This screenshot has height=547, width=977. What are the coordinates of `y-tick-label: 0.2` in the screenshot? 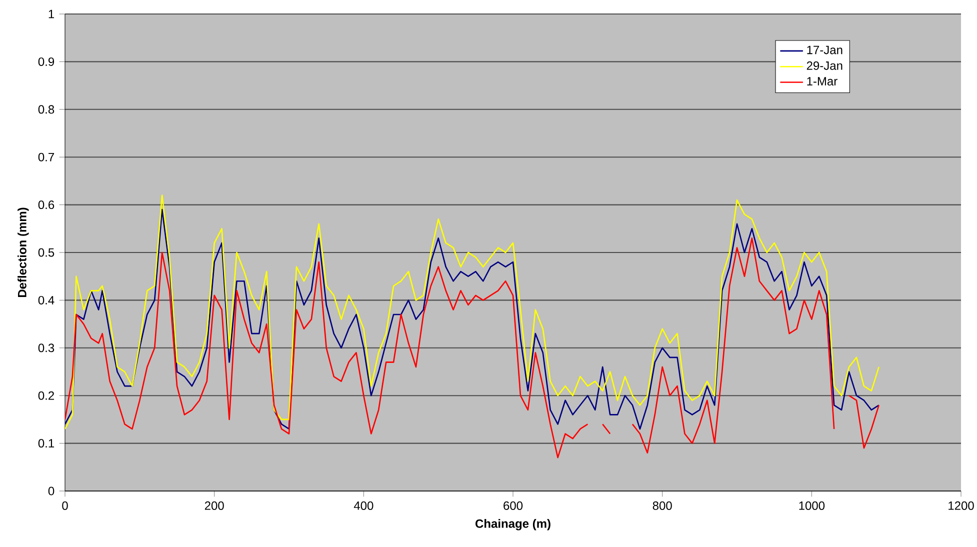 It's located at (46, 395).